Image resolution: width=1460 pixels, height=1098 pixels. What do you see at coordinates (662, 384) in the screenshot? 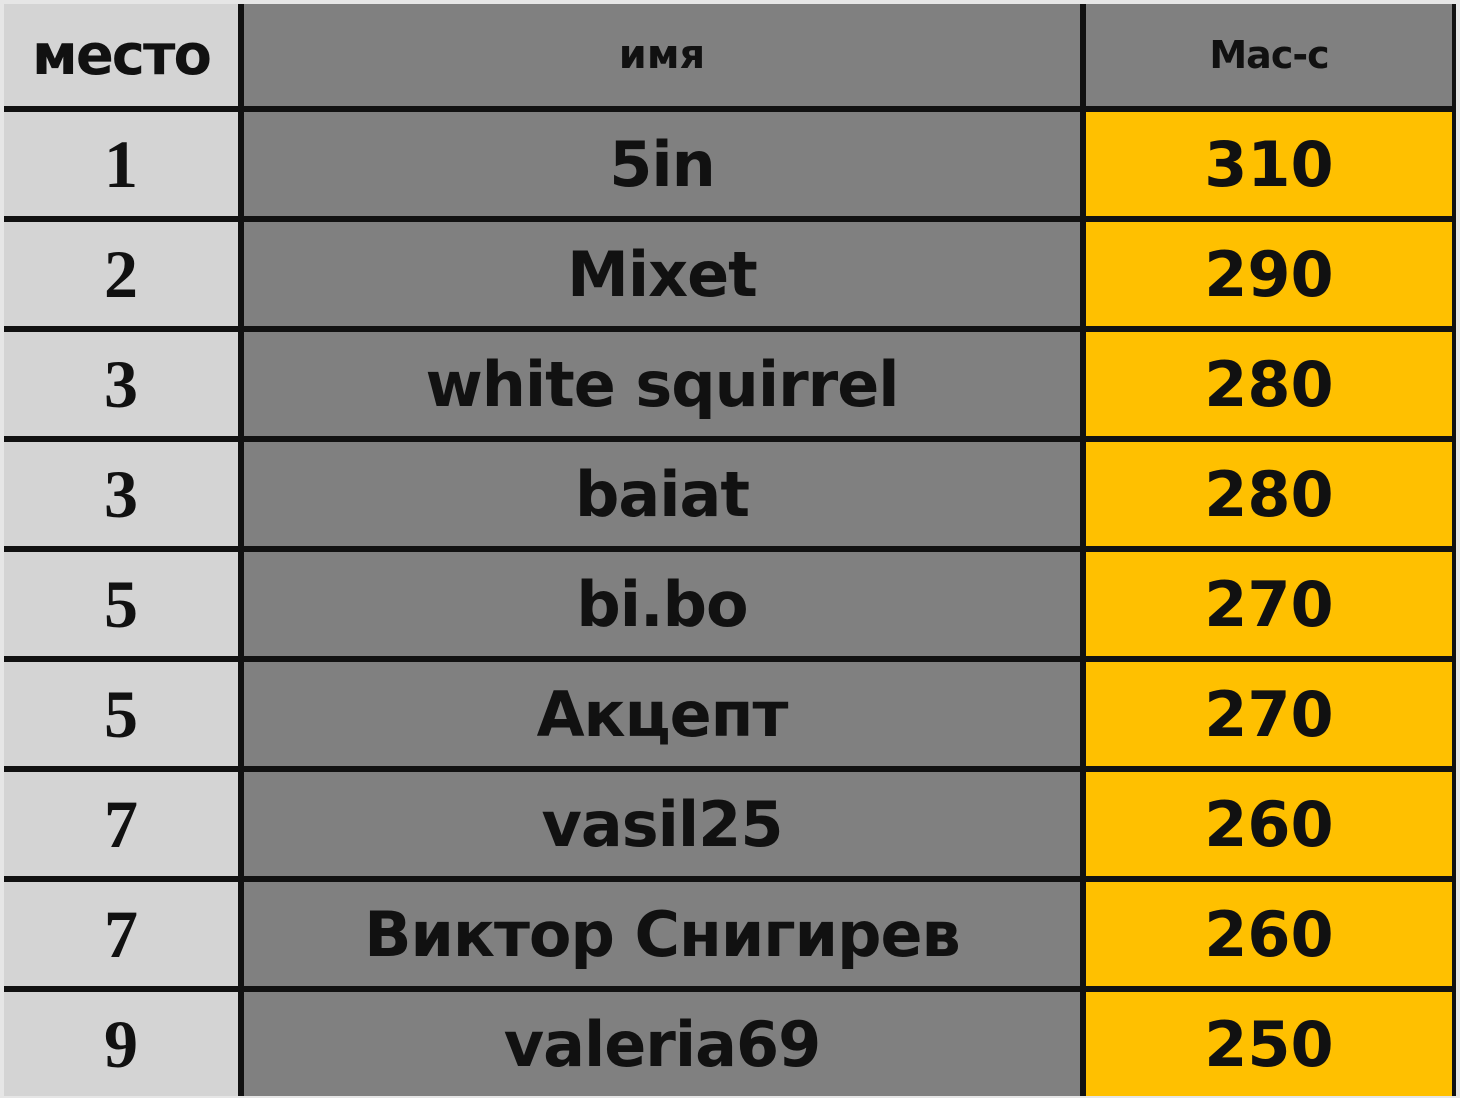
I see `cell-name: white squirrel` at bounding box center [662, 384].